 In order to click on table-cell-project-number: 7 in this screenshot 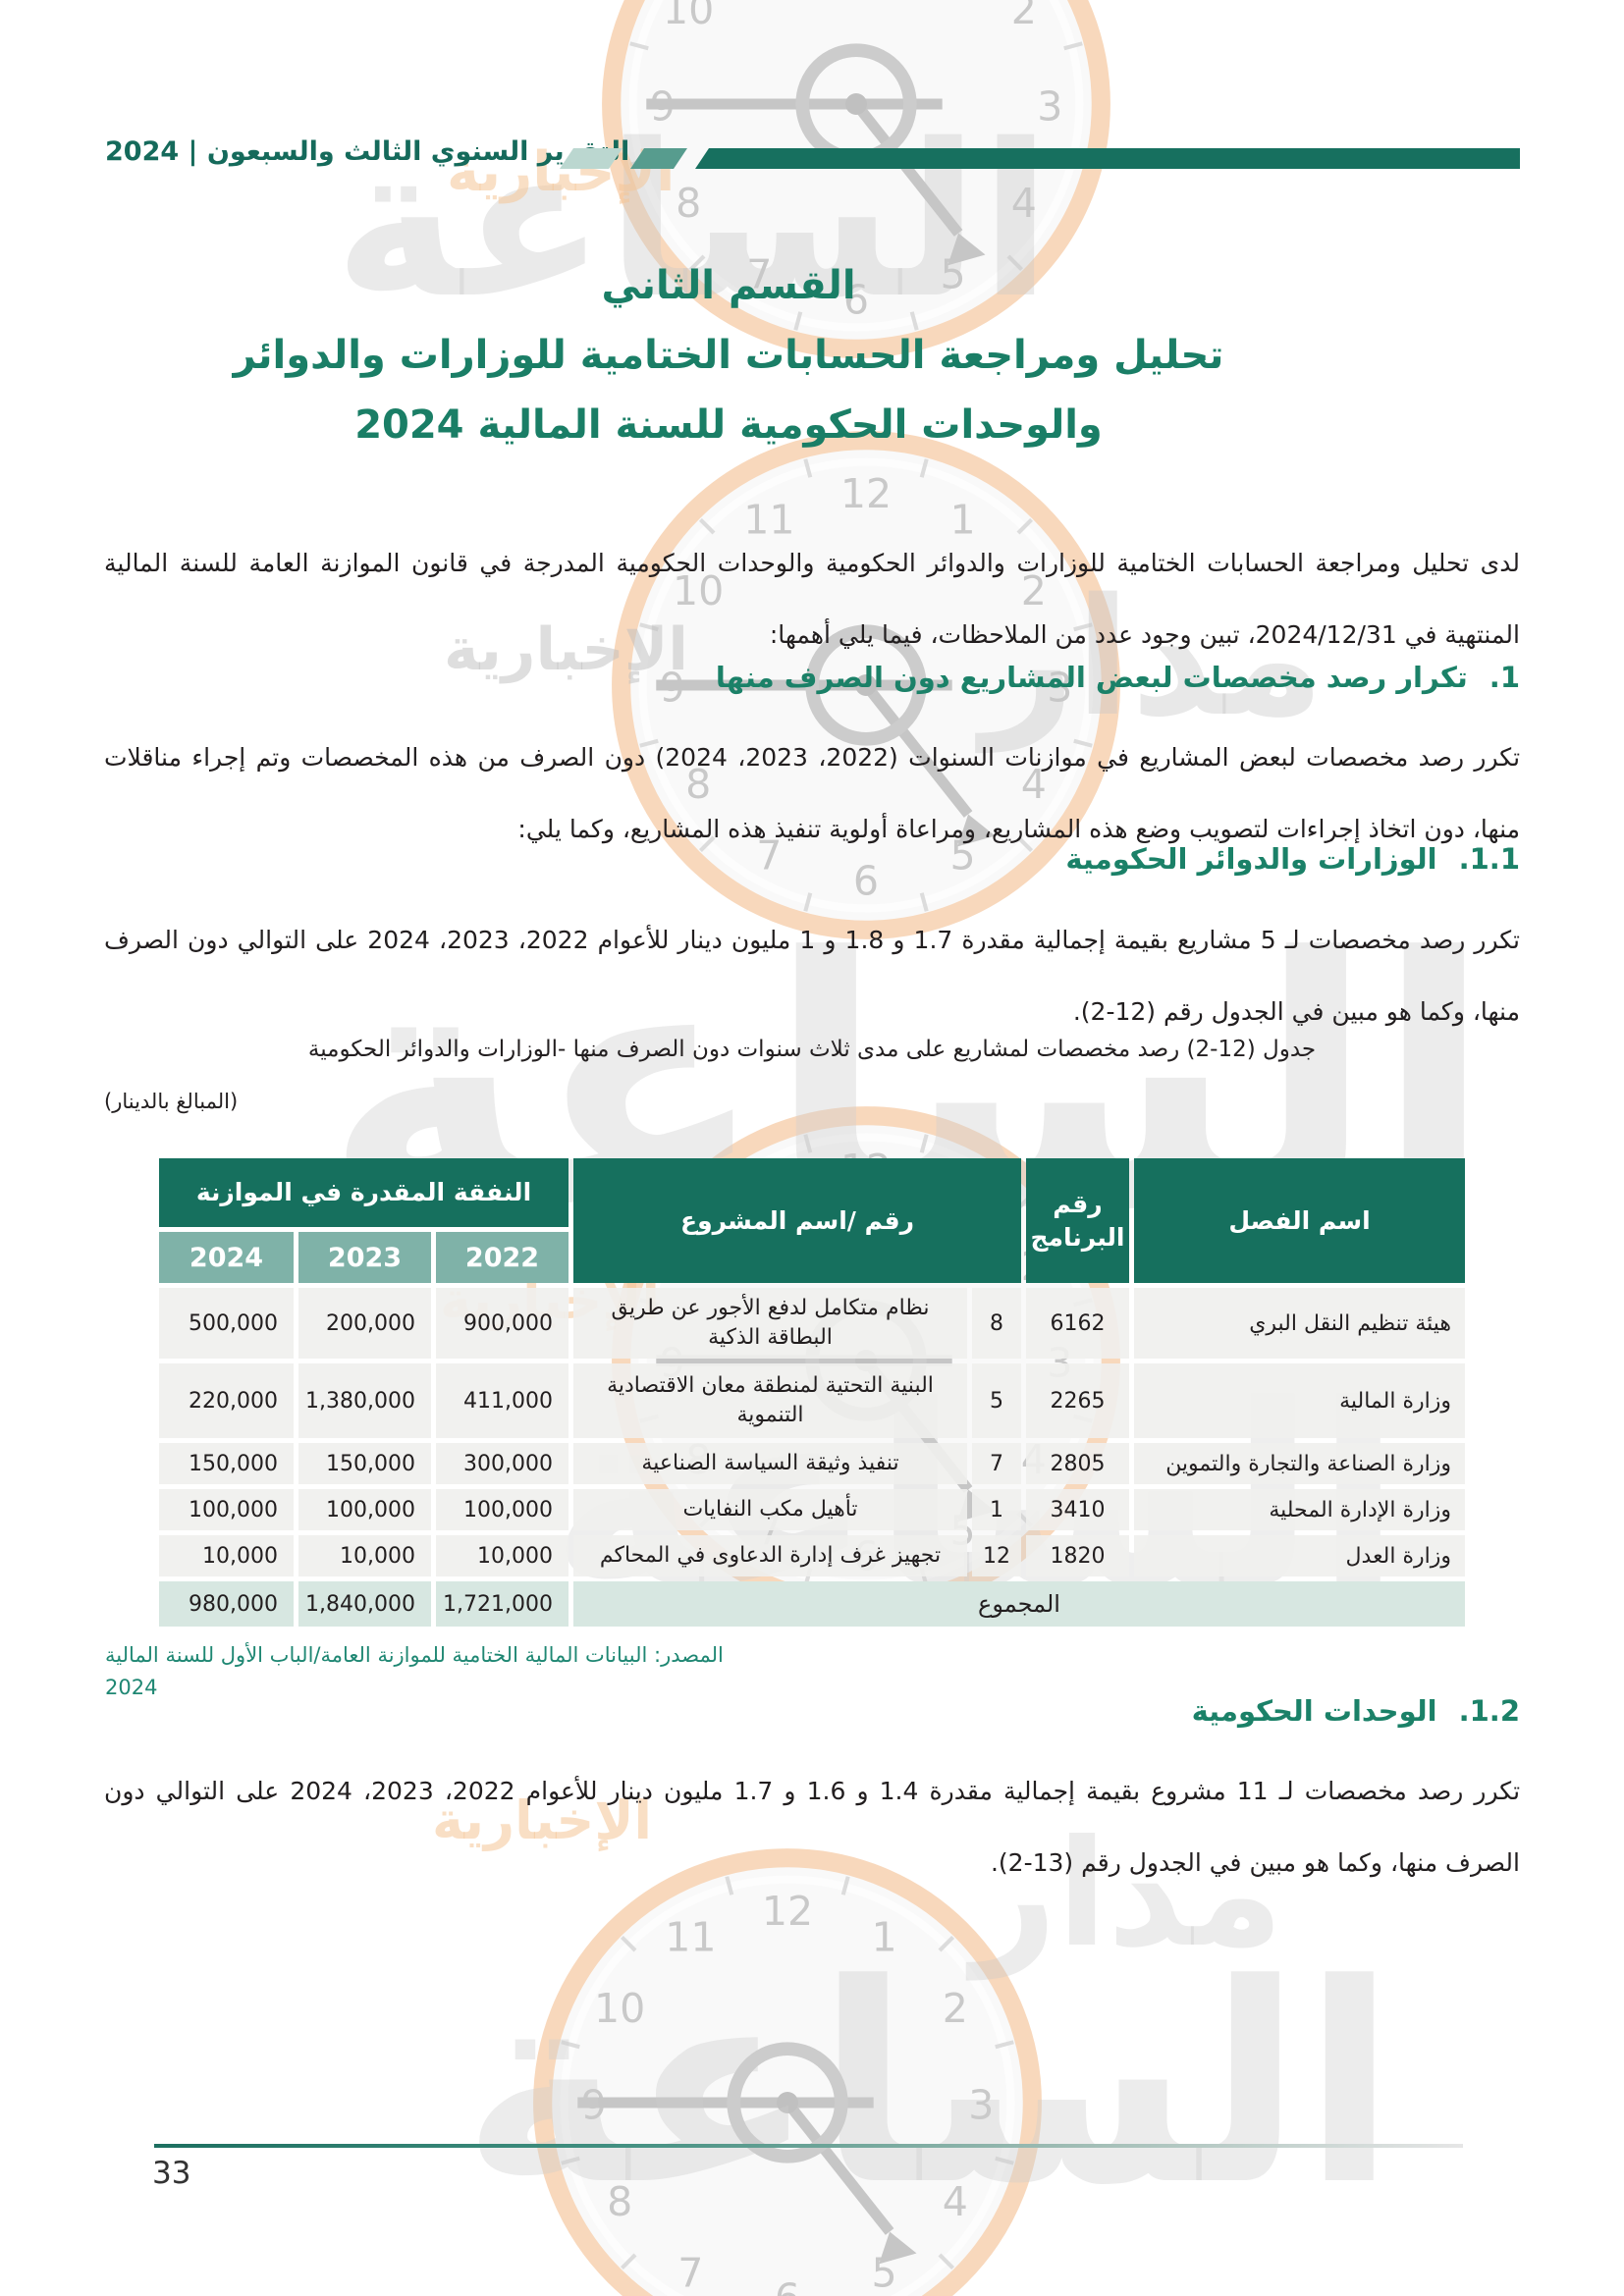, I will do `click(996, 1463)`.